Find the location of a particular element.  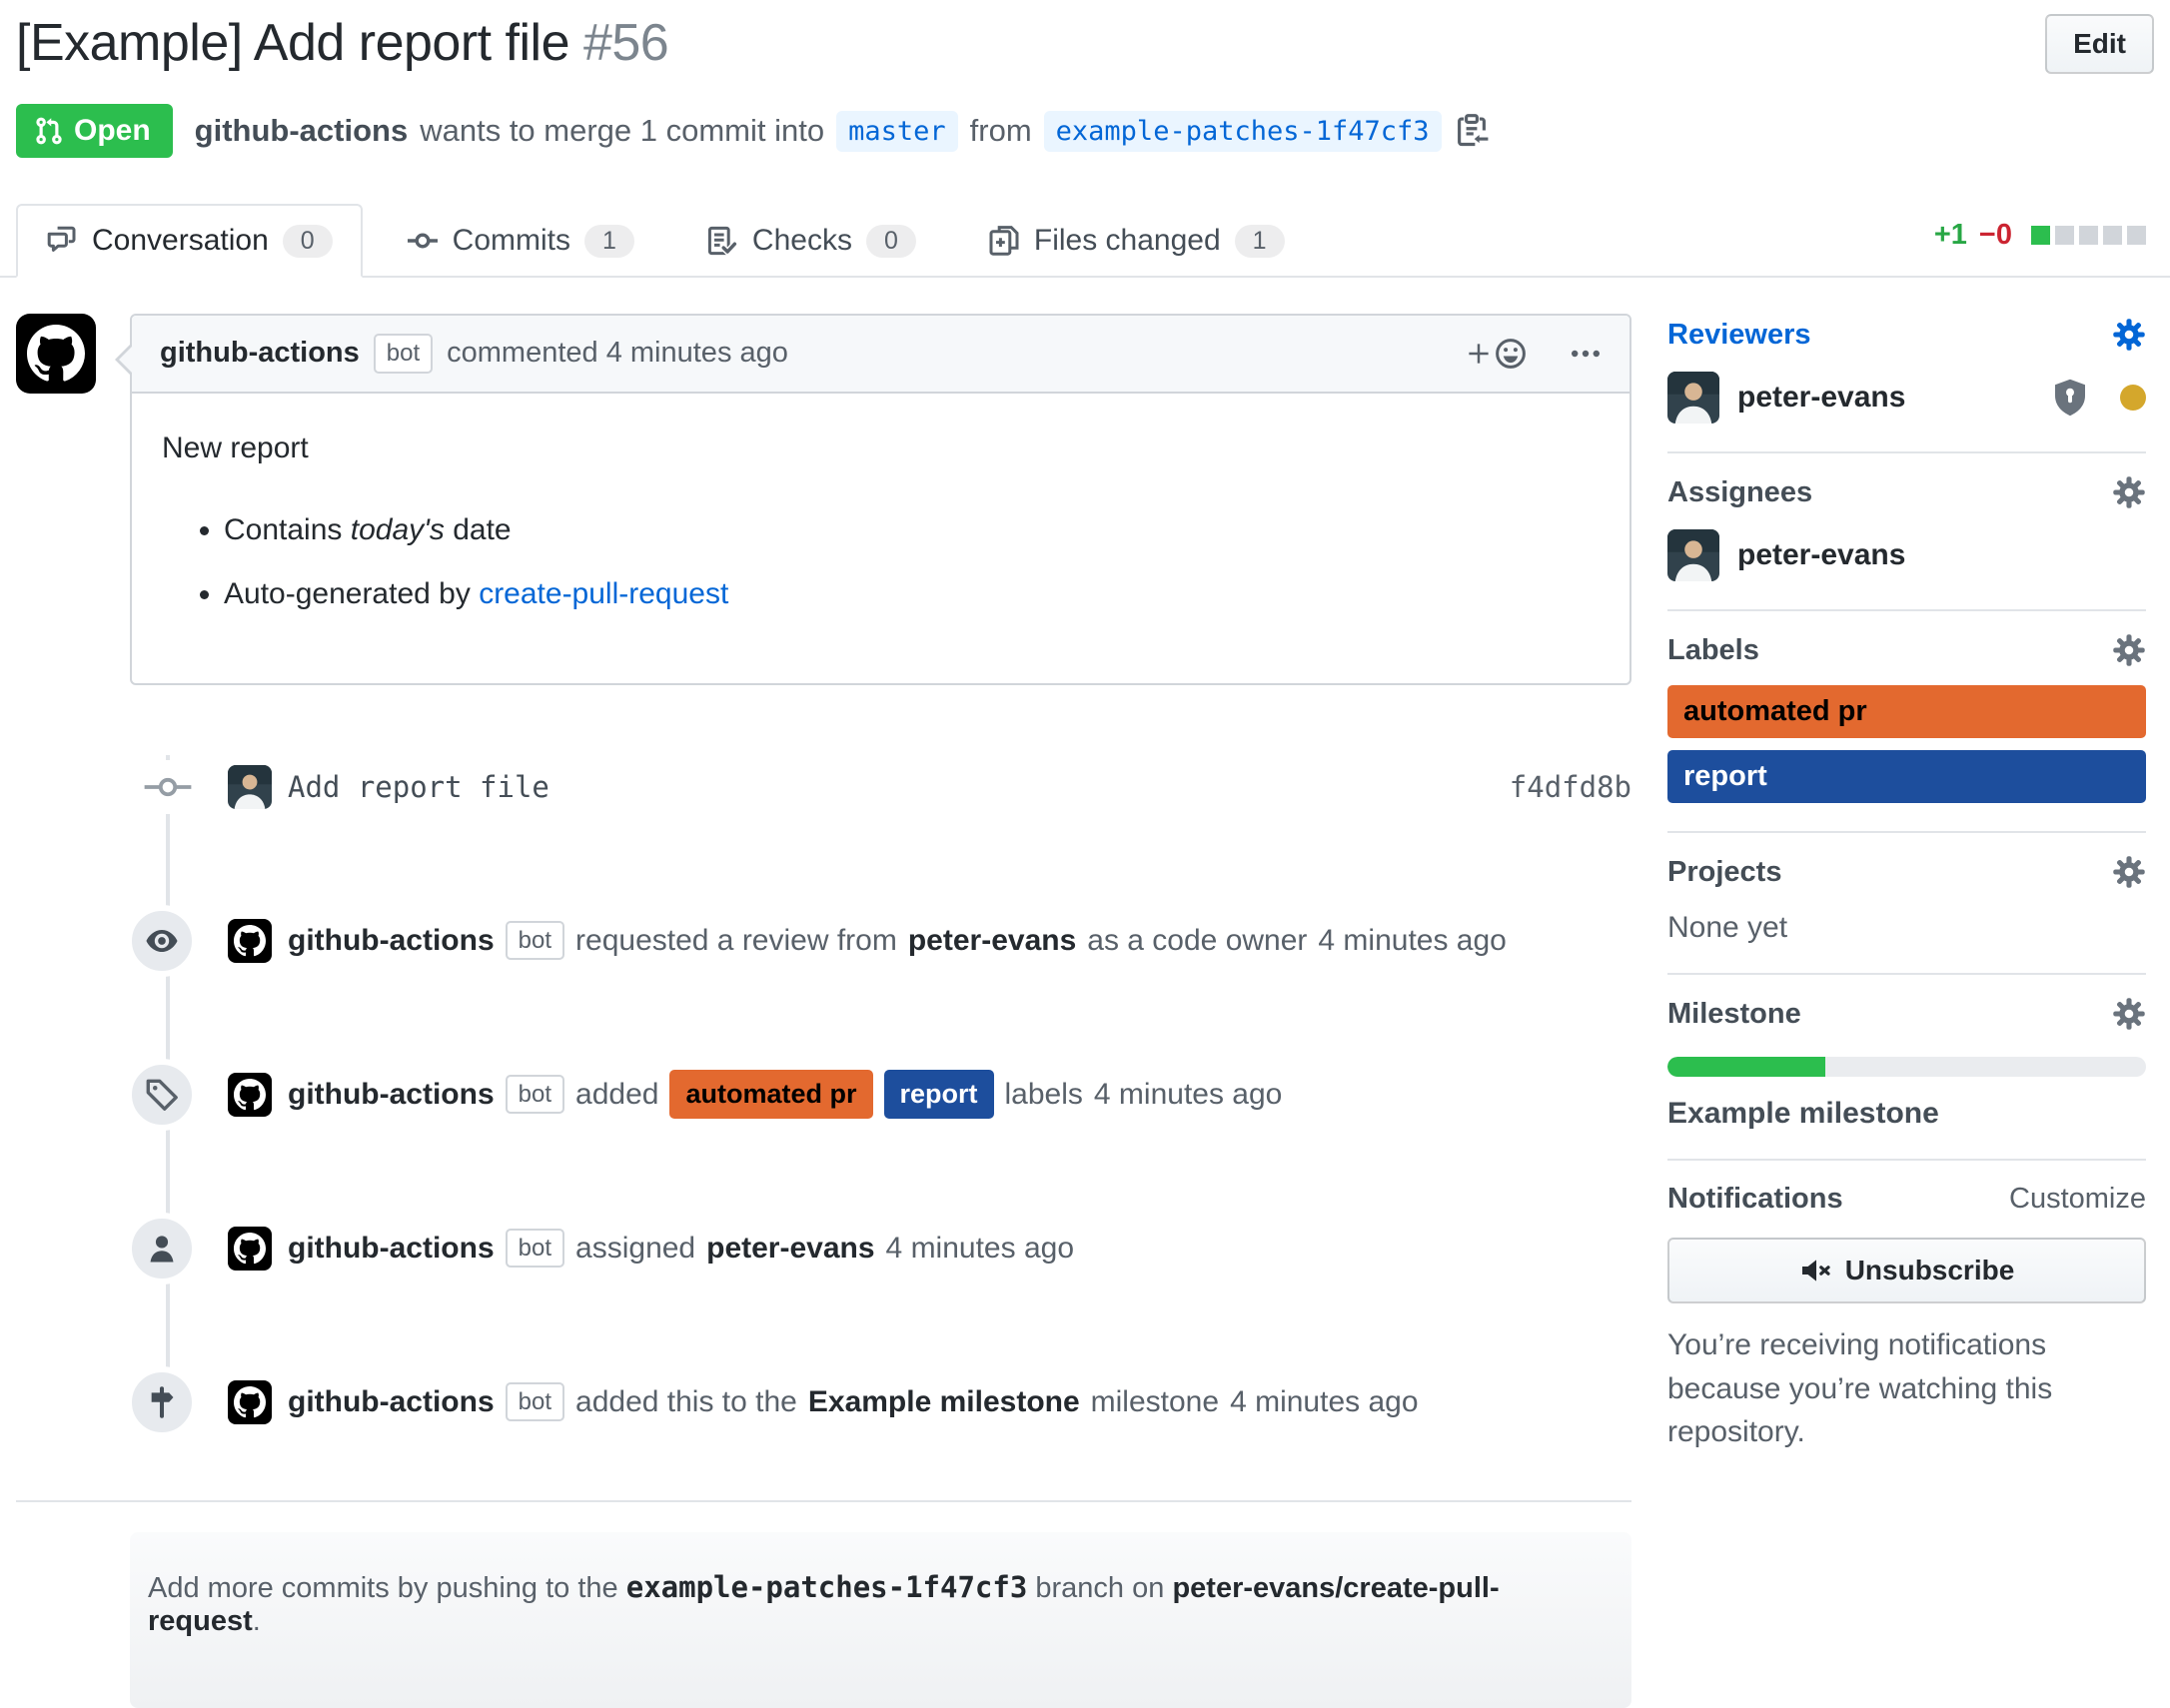

milestone-name: Example milestone is located at coordinates (1803, 1113).